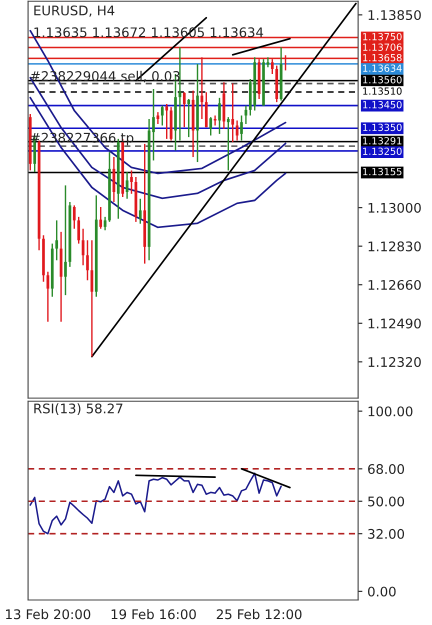 The image size is (432, 625). I want to click on y-tick-label: 32.00, so click(386, 533).